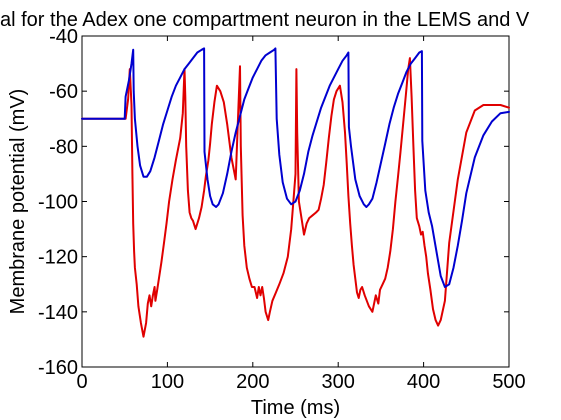 Image resolution: width=561 pixels, height=420 pixels. What do you see at coordinates (300, 382) in the screenshot?
I see `x-tick-labels: 0 100 200 300 400 500` at bounding box center [300, 382].